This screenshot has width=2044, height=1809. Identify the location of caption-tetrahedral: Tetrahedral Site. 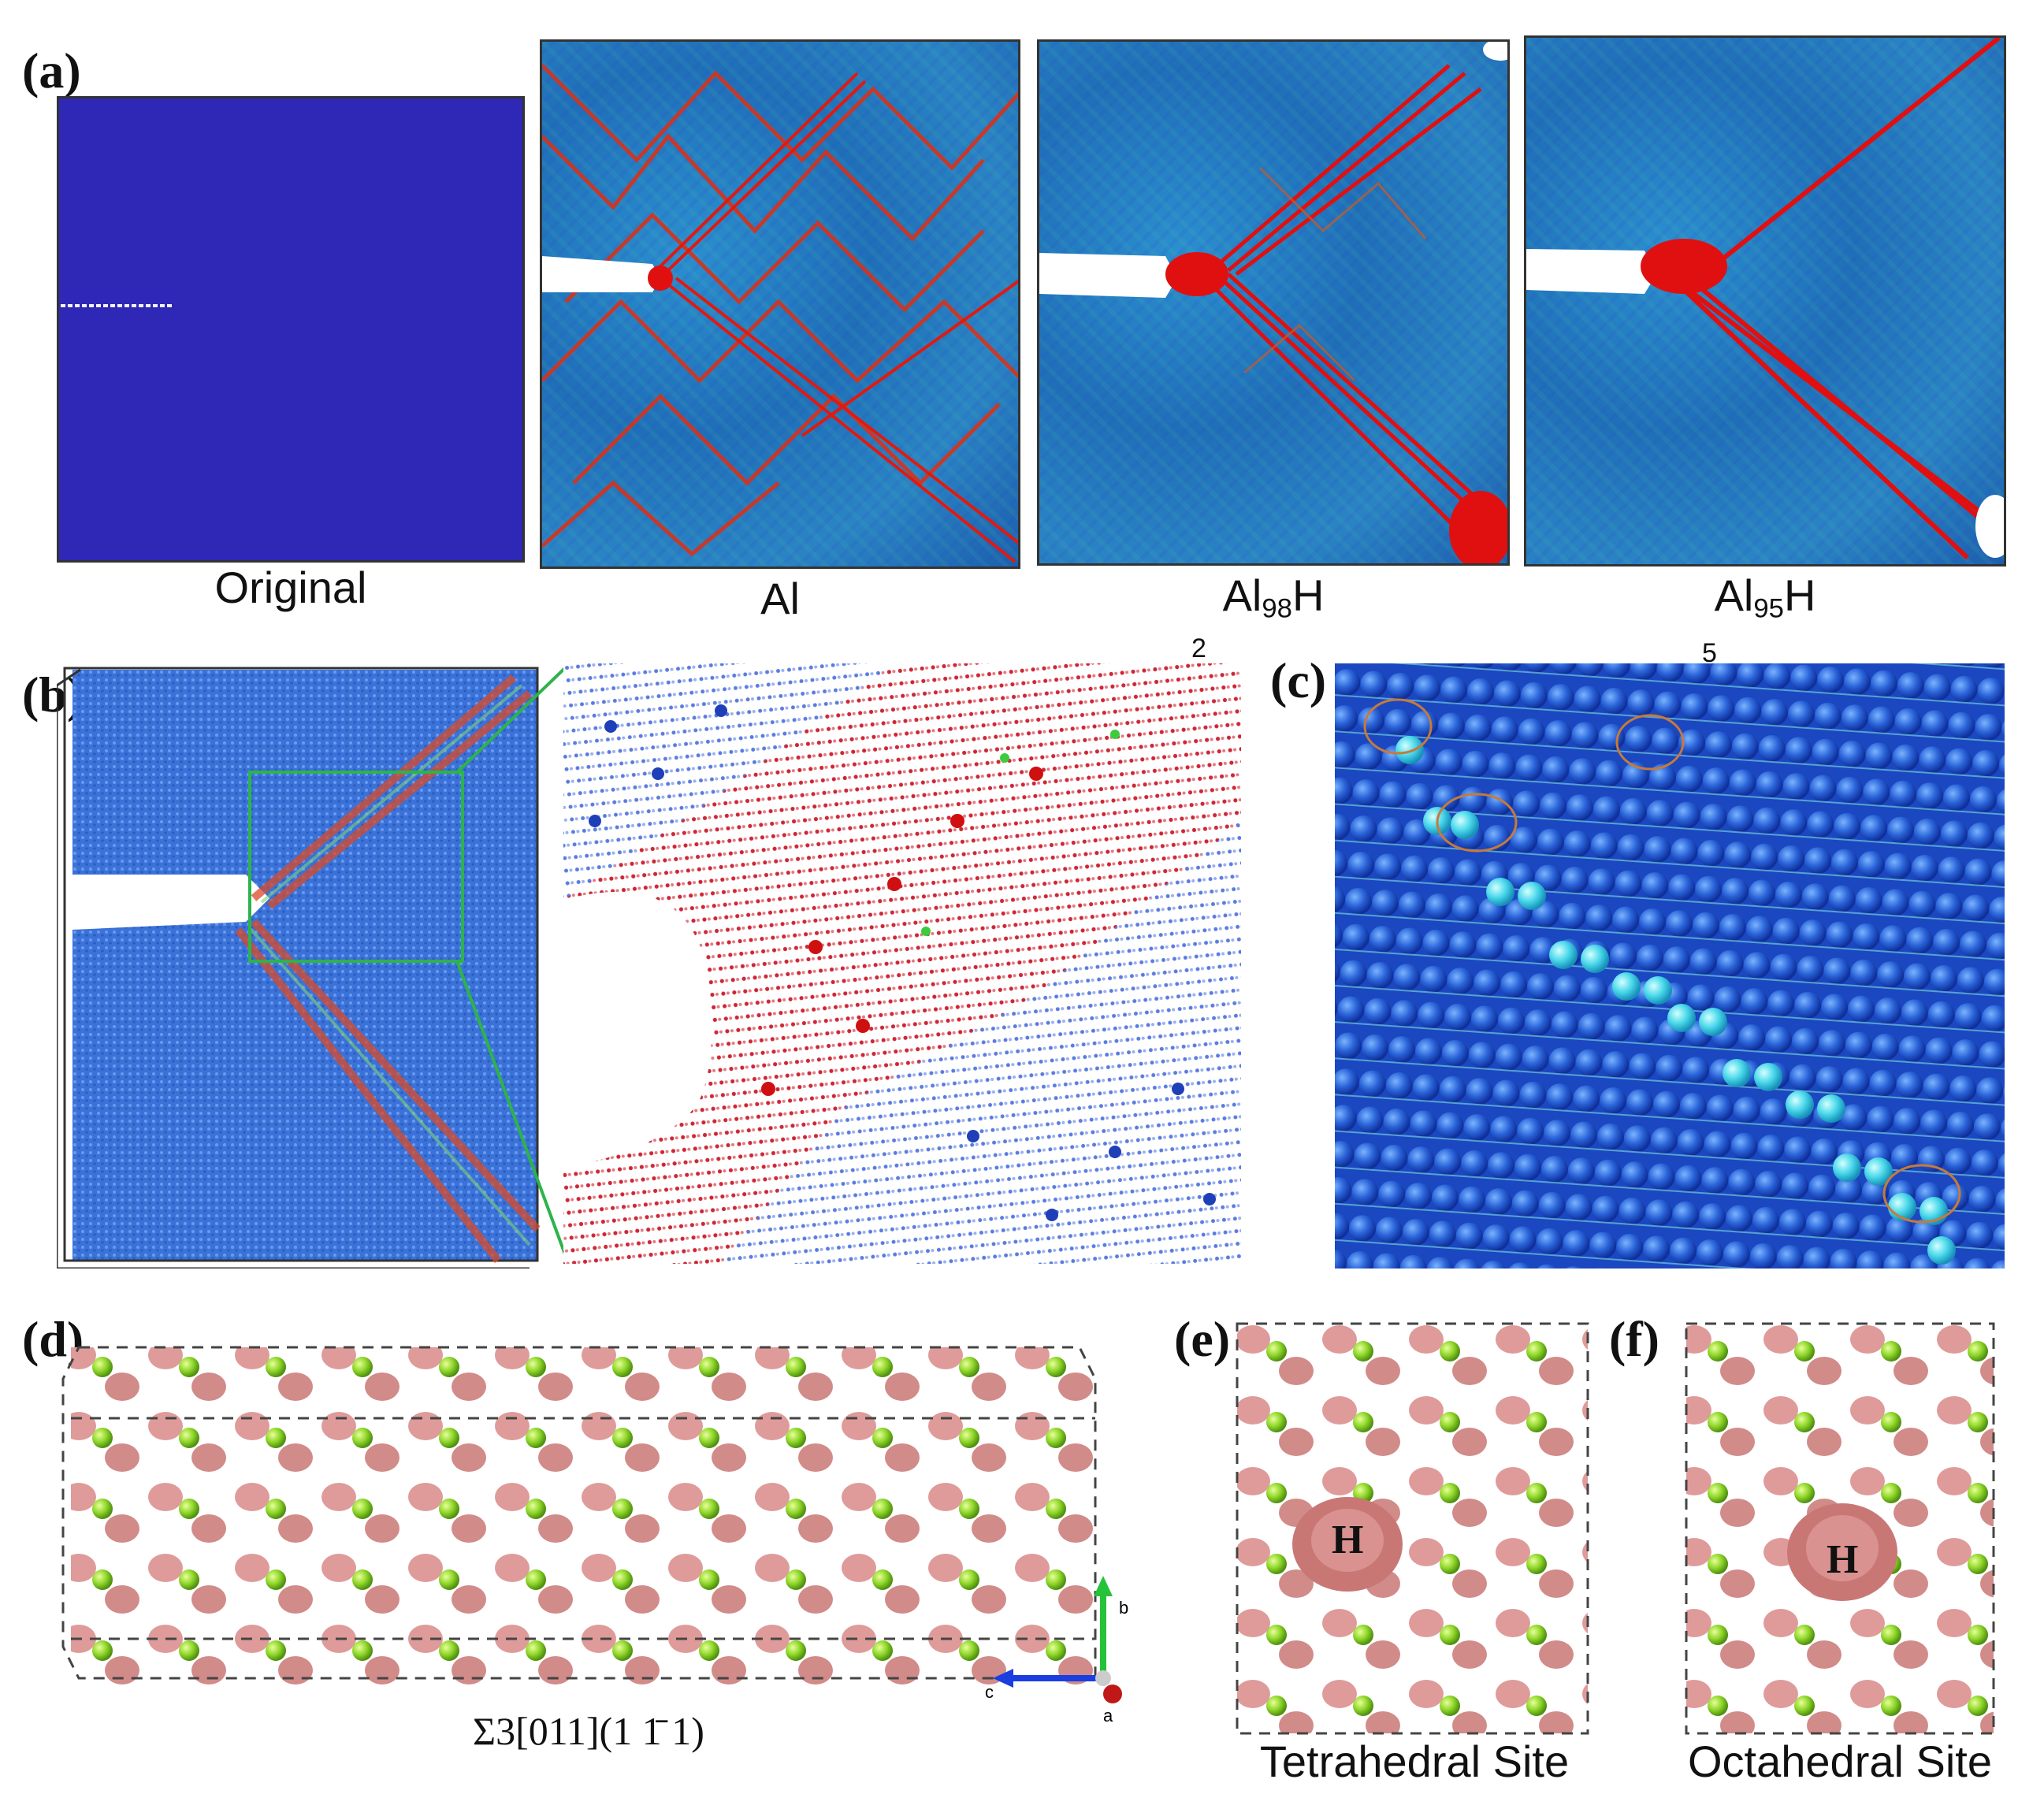
(1414, 1762).